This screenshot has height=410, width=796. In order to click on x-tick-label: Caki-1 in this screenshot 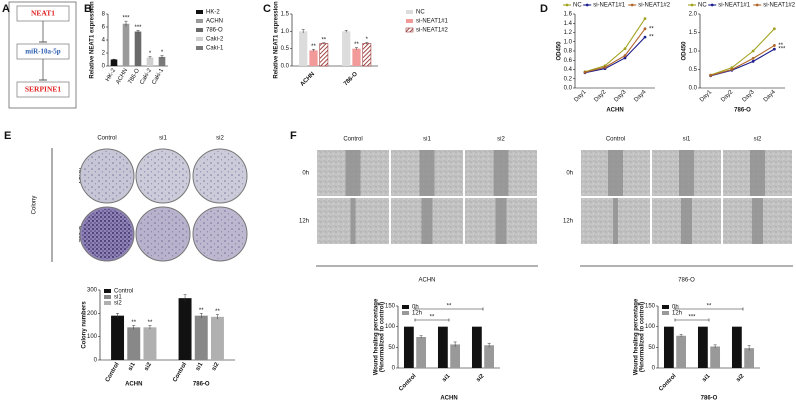, I will do `click(158, 76)`.